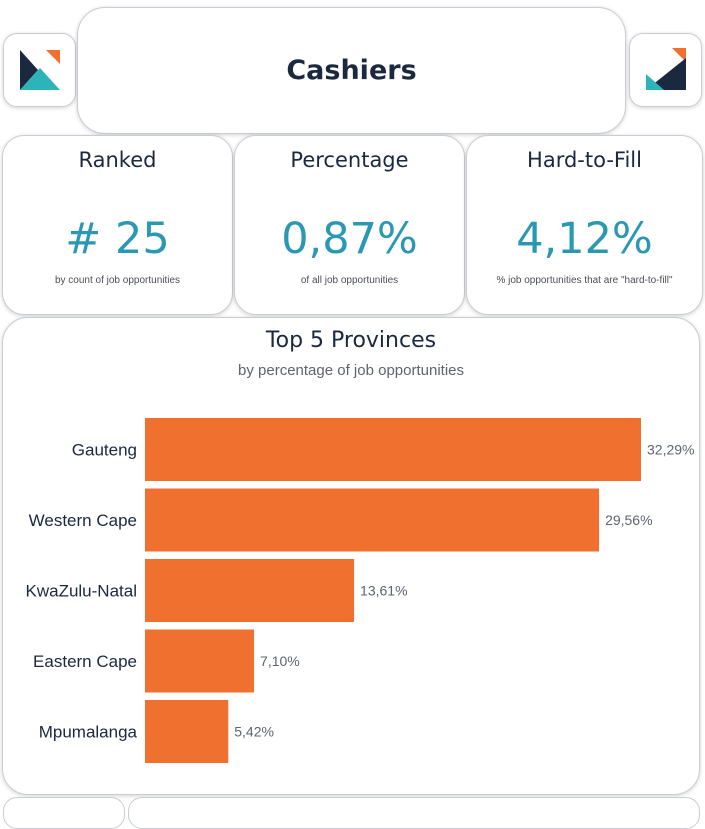 Image resolution: width=705 pixels, height=829 pixels. What do you see at coordinates (351, 370) in the screenshot?
I see `chart-subtitle: by percentage of job opportunities` at bounding box center [351, 370].